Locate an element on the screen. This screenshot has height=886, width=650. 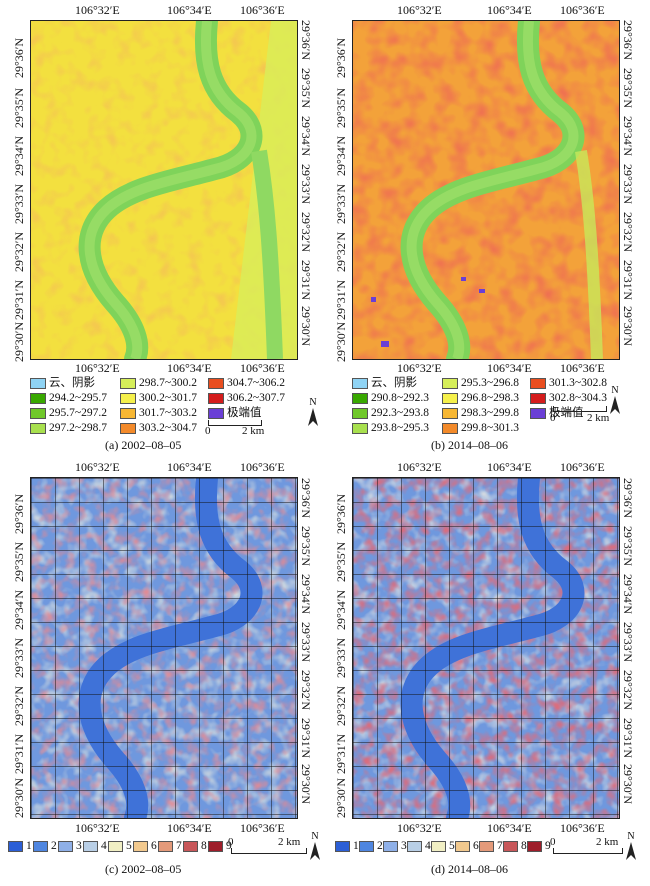
legend-label: 云、阴影 is located at coordinates (394, 383).